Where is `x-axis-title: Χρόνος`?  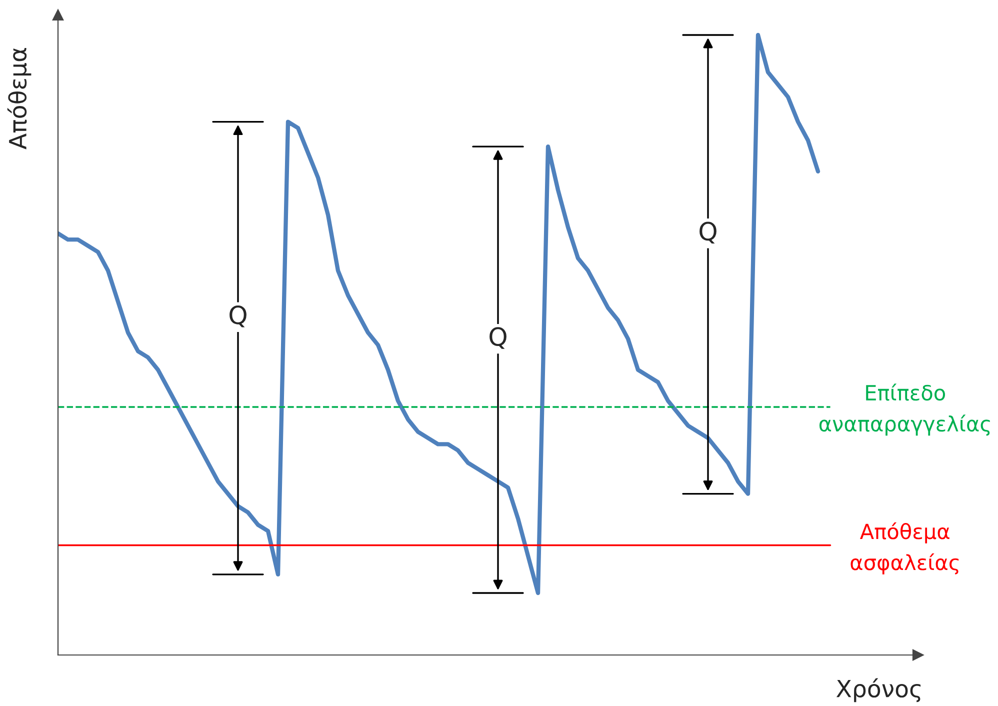 x-axis-title: Χρόνος is located at coordinates (878, 690).